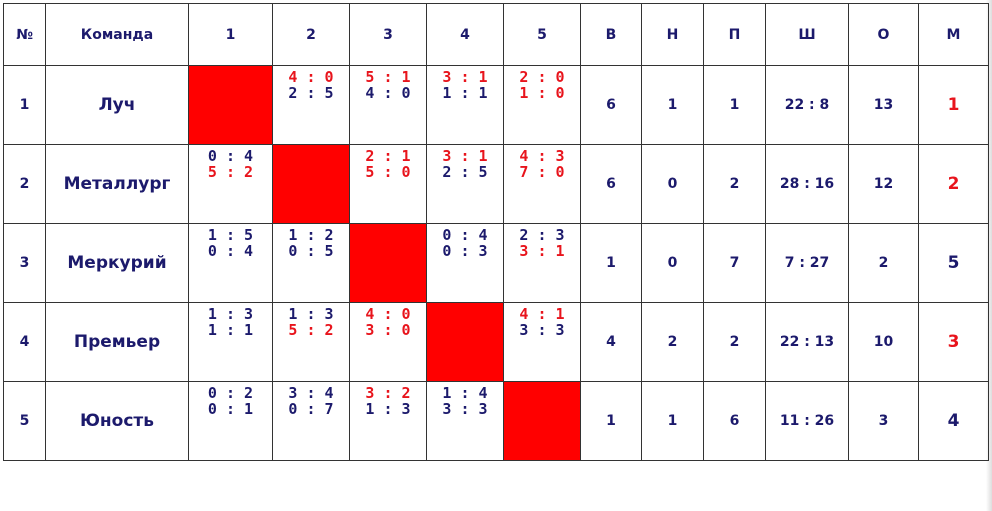  Describe the element at coordinates (542, 77) in the screenshot. I see `score: 2 : 0` at that location.